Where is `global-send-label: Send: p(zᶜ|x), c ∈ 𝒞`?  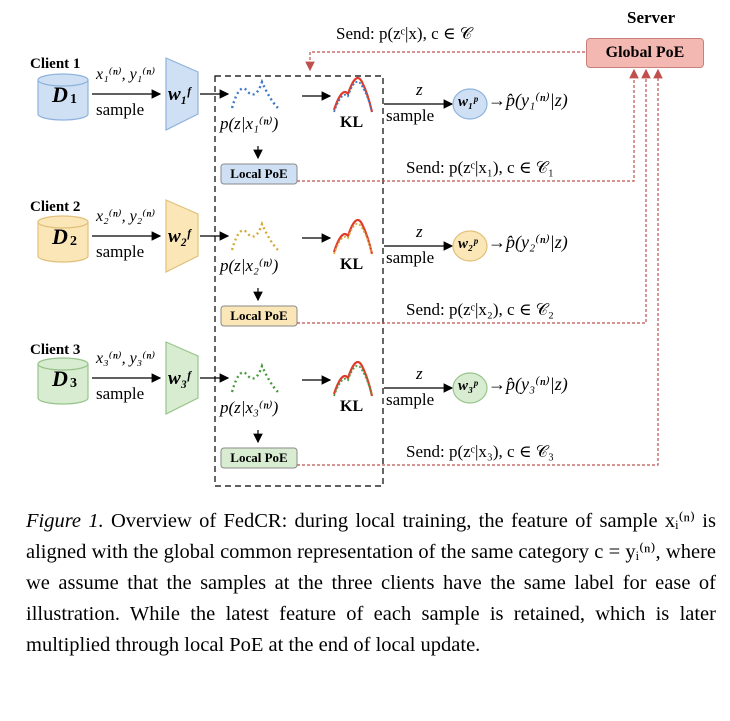
global-send-label: Send: p(zᶜ|x), c ∈ 𝒞 is located at coordinates (404, 33).